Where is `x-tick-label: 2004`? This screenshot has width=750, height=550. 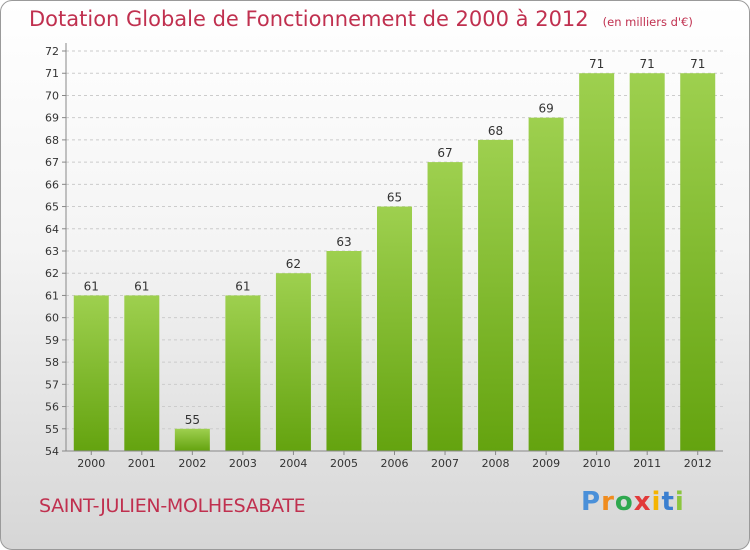
x-tick-label: 2004 is located at coordinates (293, 463).